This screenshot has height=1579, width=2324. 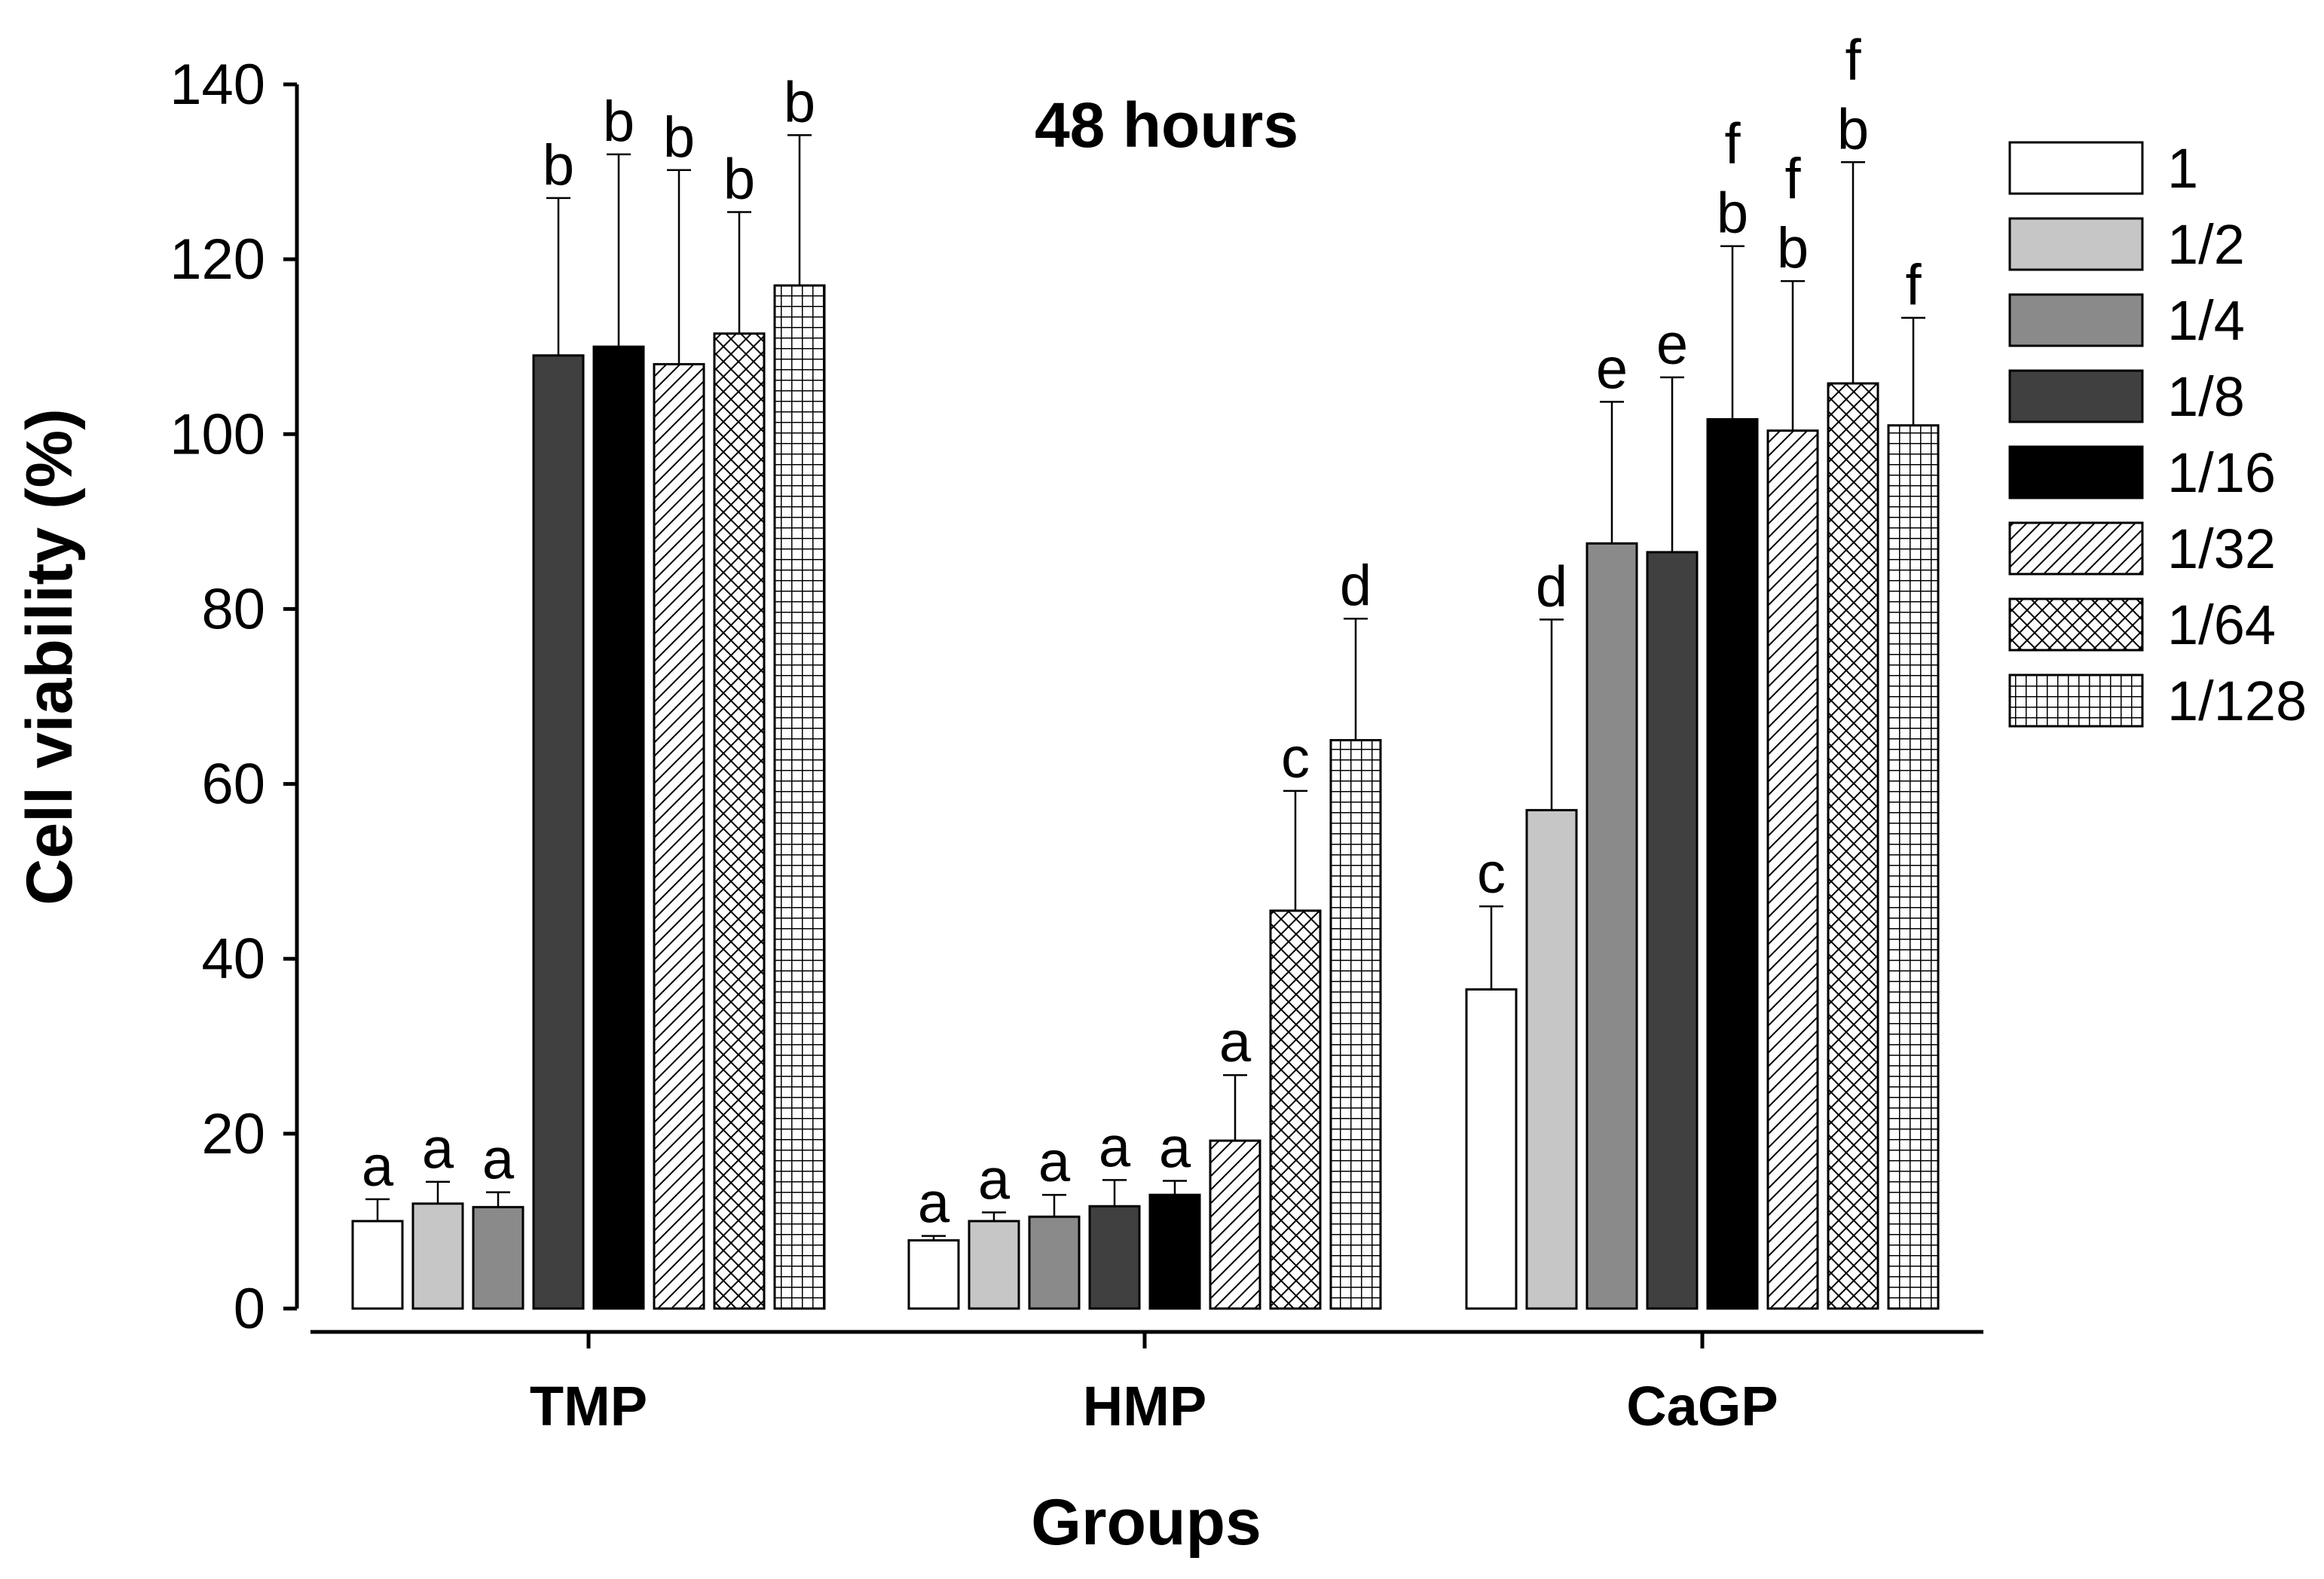 I want to click on y-tick-label: 0, so click(x=249, y=1309).